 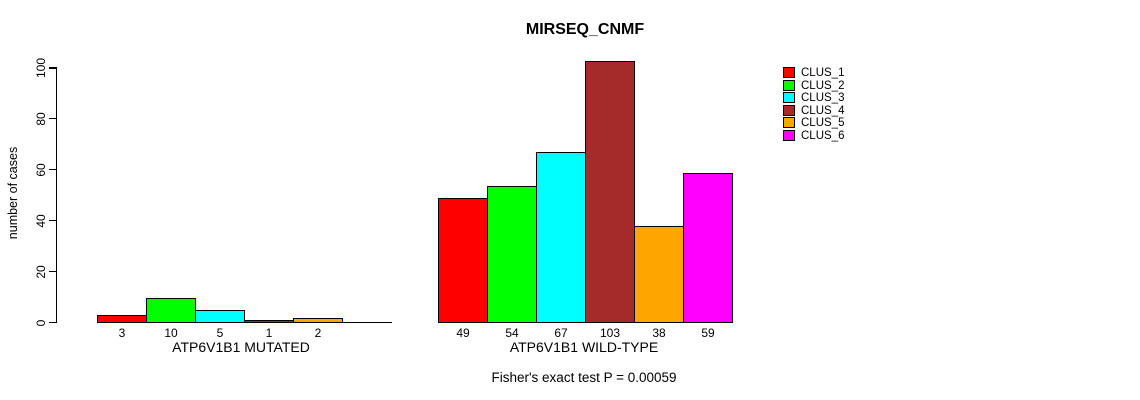 I want to click on legend-label-clus_3: CLUS_3, so click(x=823, y=98).